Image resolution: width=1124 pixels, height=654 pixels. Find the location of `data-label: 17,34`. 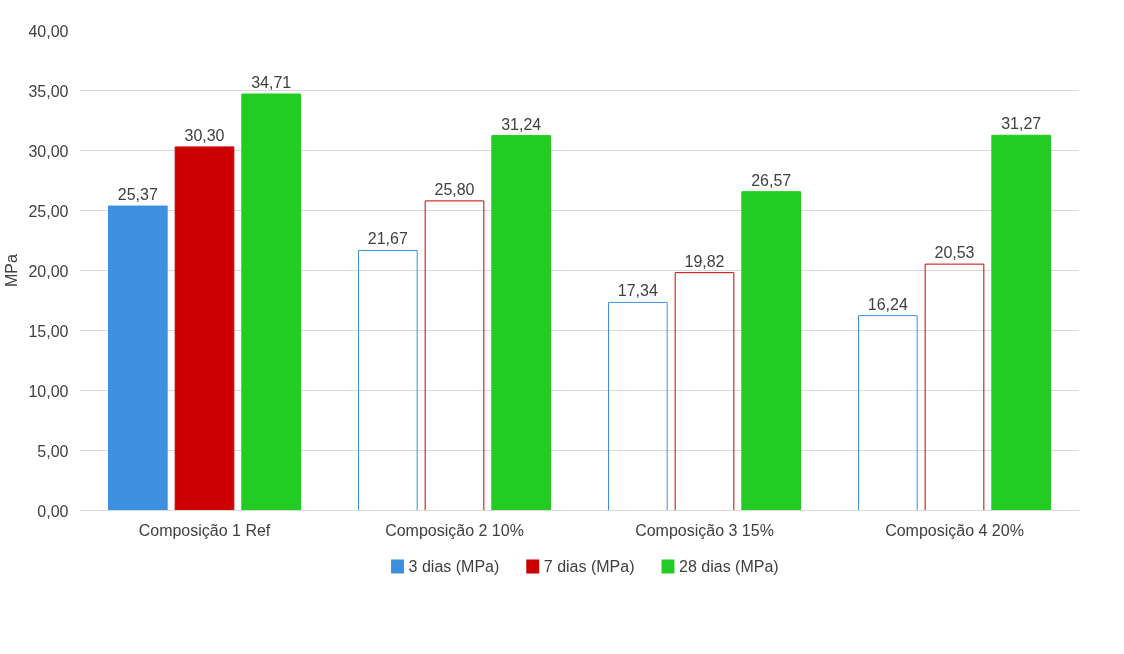

data-label: 17,34 is located at coordinates (637, 291).